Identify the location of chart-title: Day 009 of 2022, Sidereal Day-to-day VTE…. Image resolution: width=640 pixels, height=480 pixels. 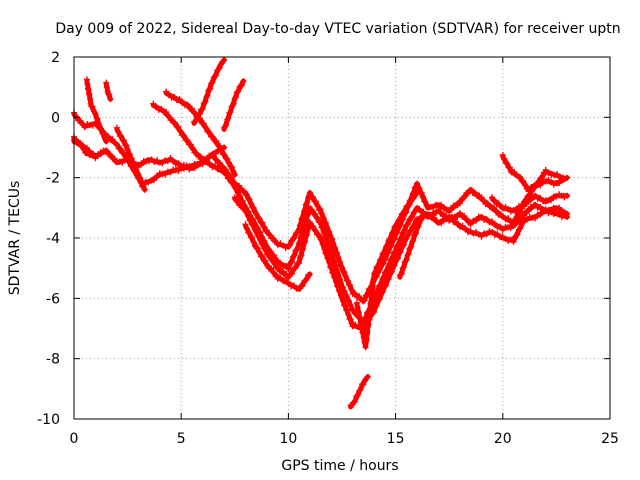
(337, 29).